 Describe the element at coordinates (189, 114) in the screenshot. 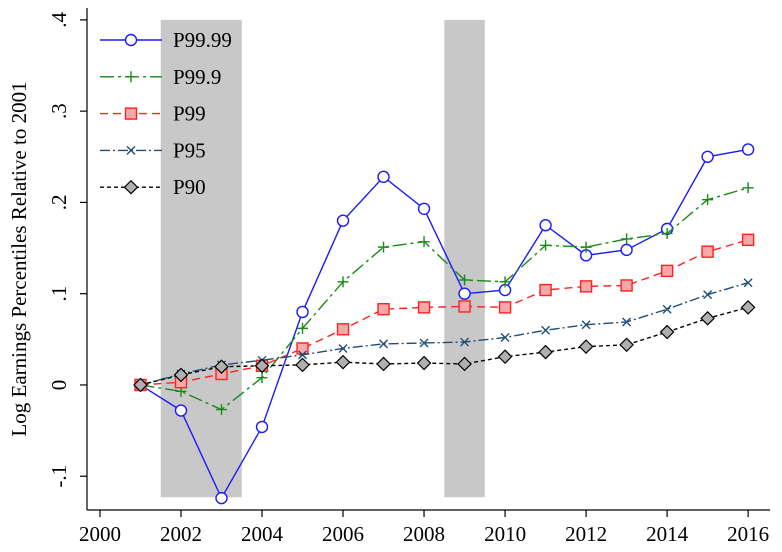

I see `legend-label: P99` at that location.